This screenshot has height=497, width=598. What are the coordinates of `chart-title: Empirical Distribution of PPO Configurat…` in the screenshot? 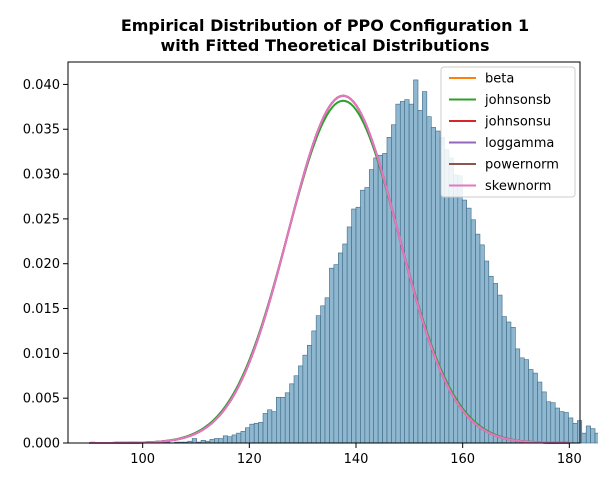 It's located at (325, 25).